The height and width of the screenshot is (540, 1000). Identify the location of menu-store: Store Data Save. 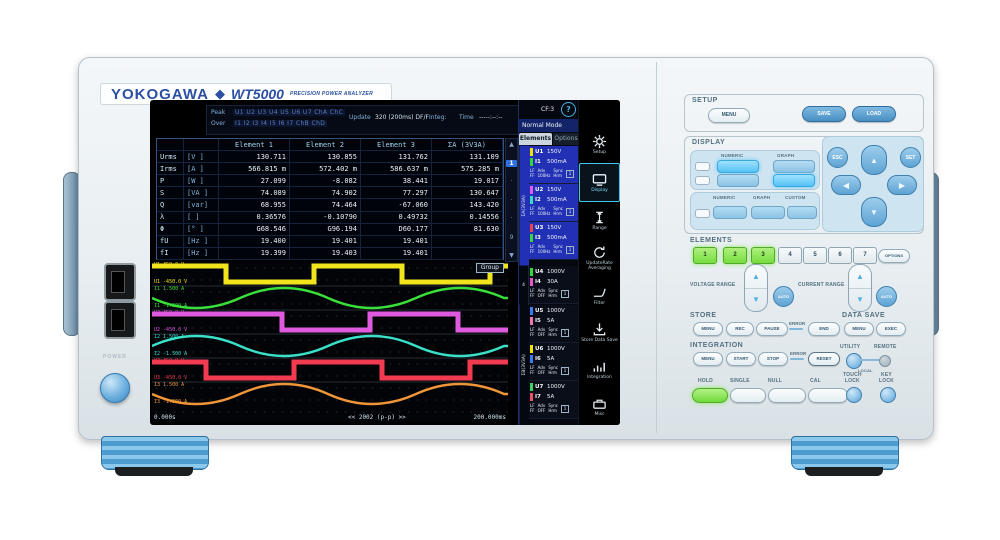
(599, 332).